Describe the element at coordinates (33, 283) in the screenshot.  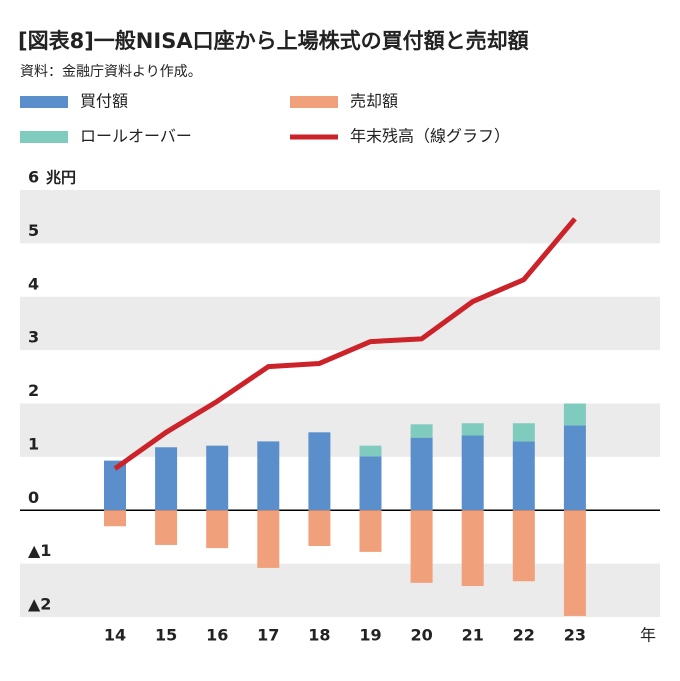
I see `y-tick-label: 4` at that location.